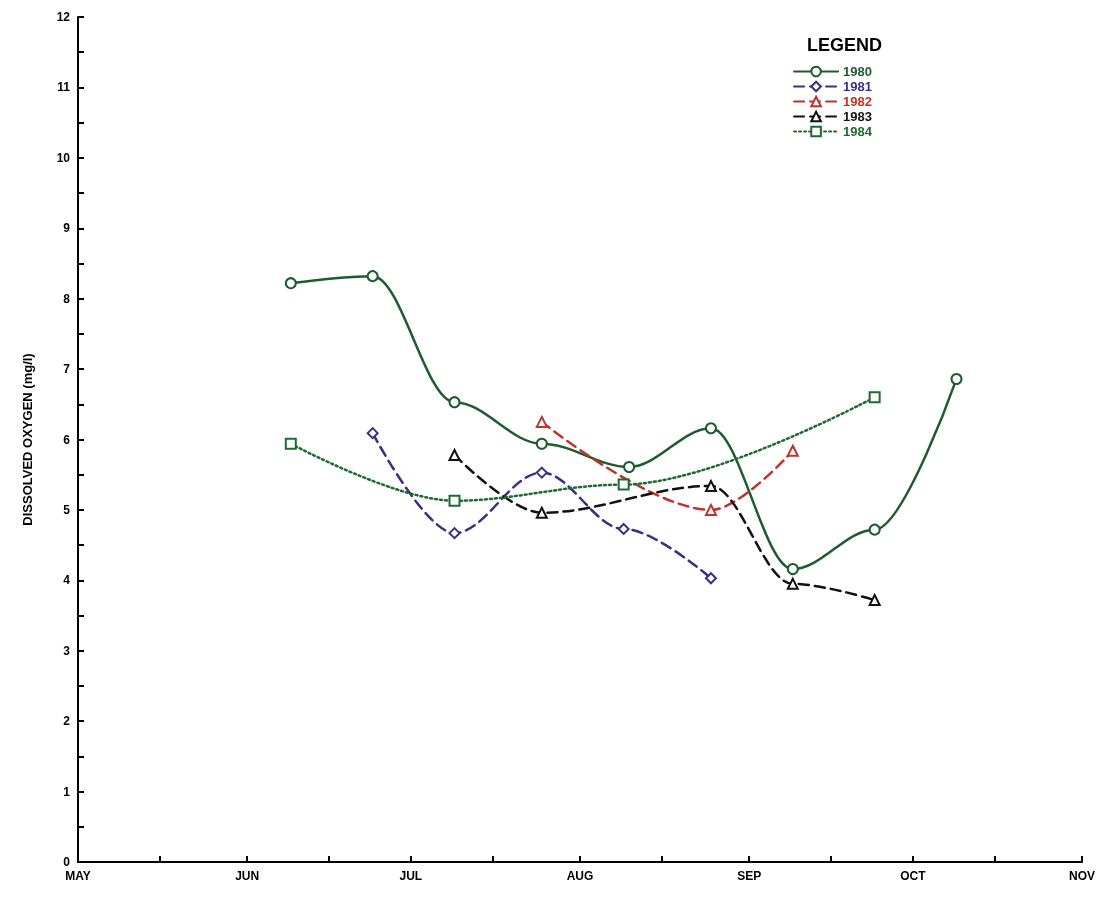  What do you see at coordinates (67, 228) in the screenshot?
I see `y-tick-label: 9` at bounding box center [67, 228].